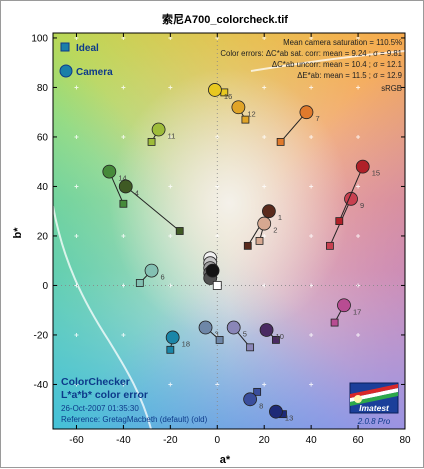 The width and height of the screenshot is (424, 469). What do you see at coordinates (102, 317) in the screenshot?
I see `gamut-boundary-left` at bounding box center [102, 317].